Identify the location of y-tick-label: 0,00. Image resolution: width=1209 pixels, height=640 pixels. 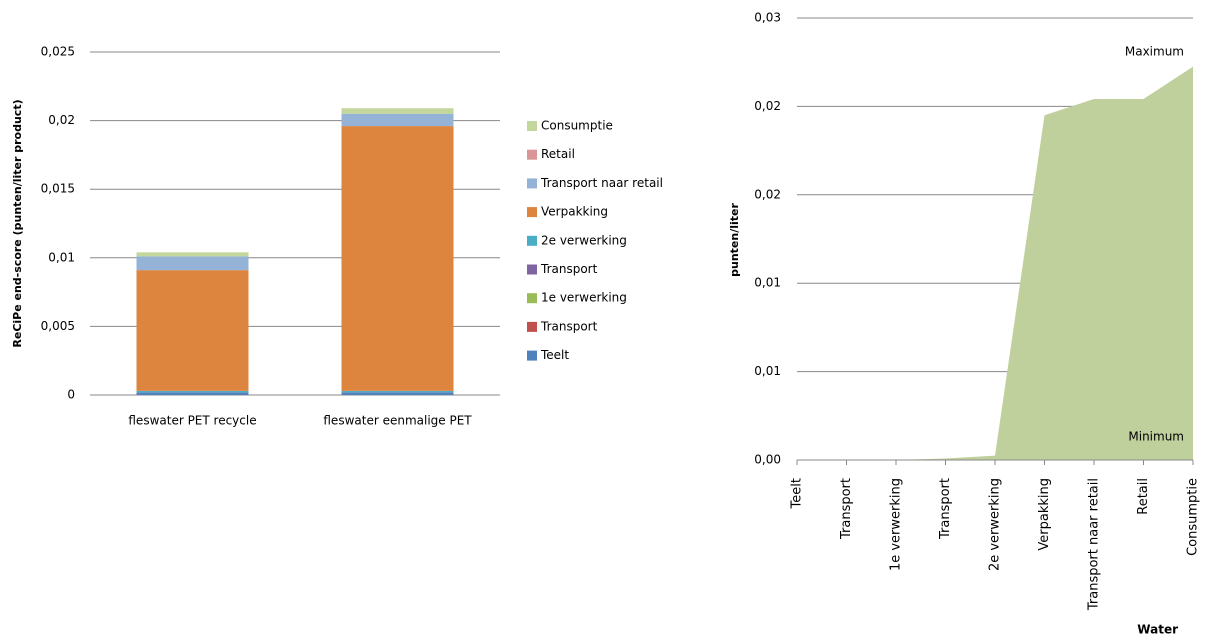
(767, 460).